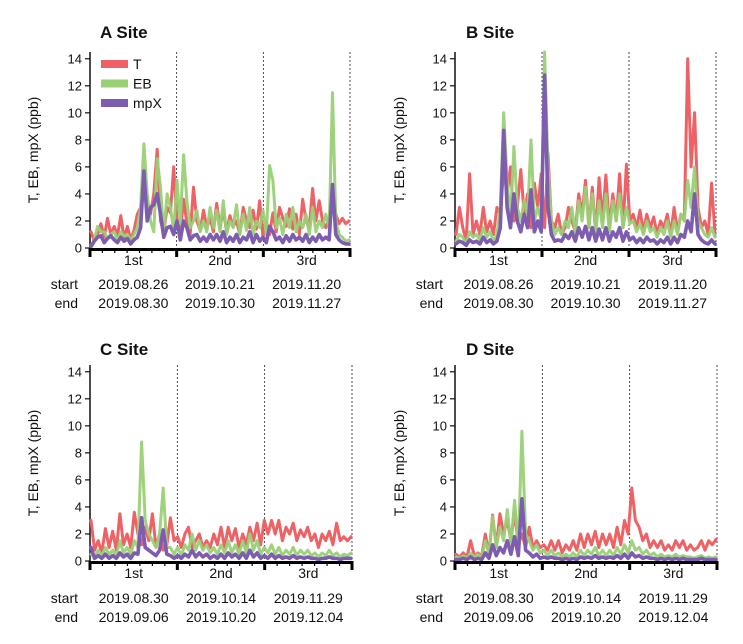  I want to click on legend: T EB mpX, so click(131, 83).